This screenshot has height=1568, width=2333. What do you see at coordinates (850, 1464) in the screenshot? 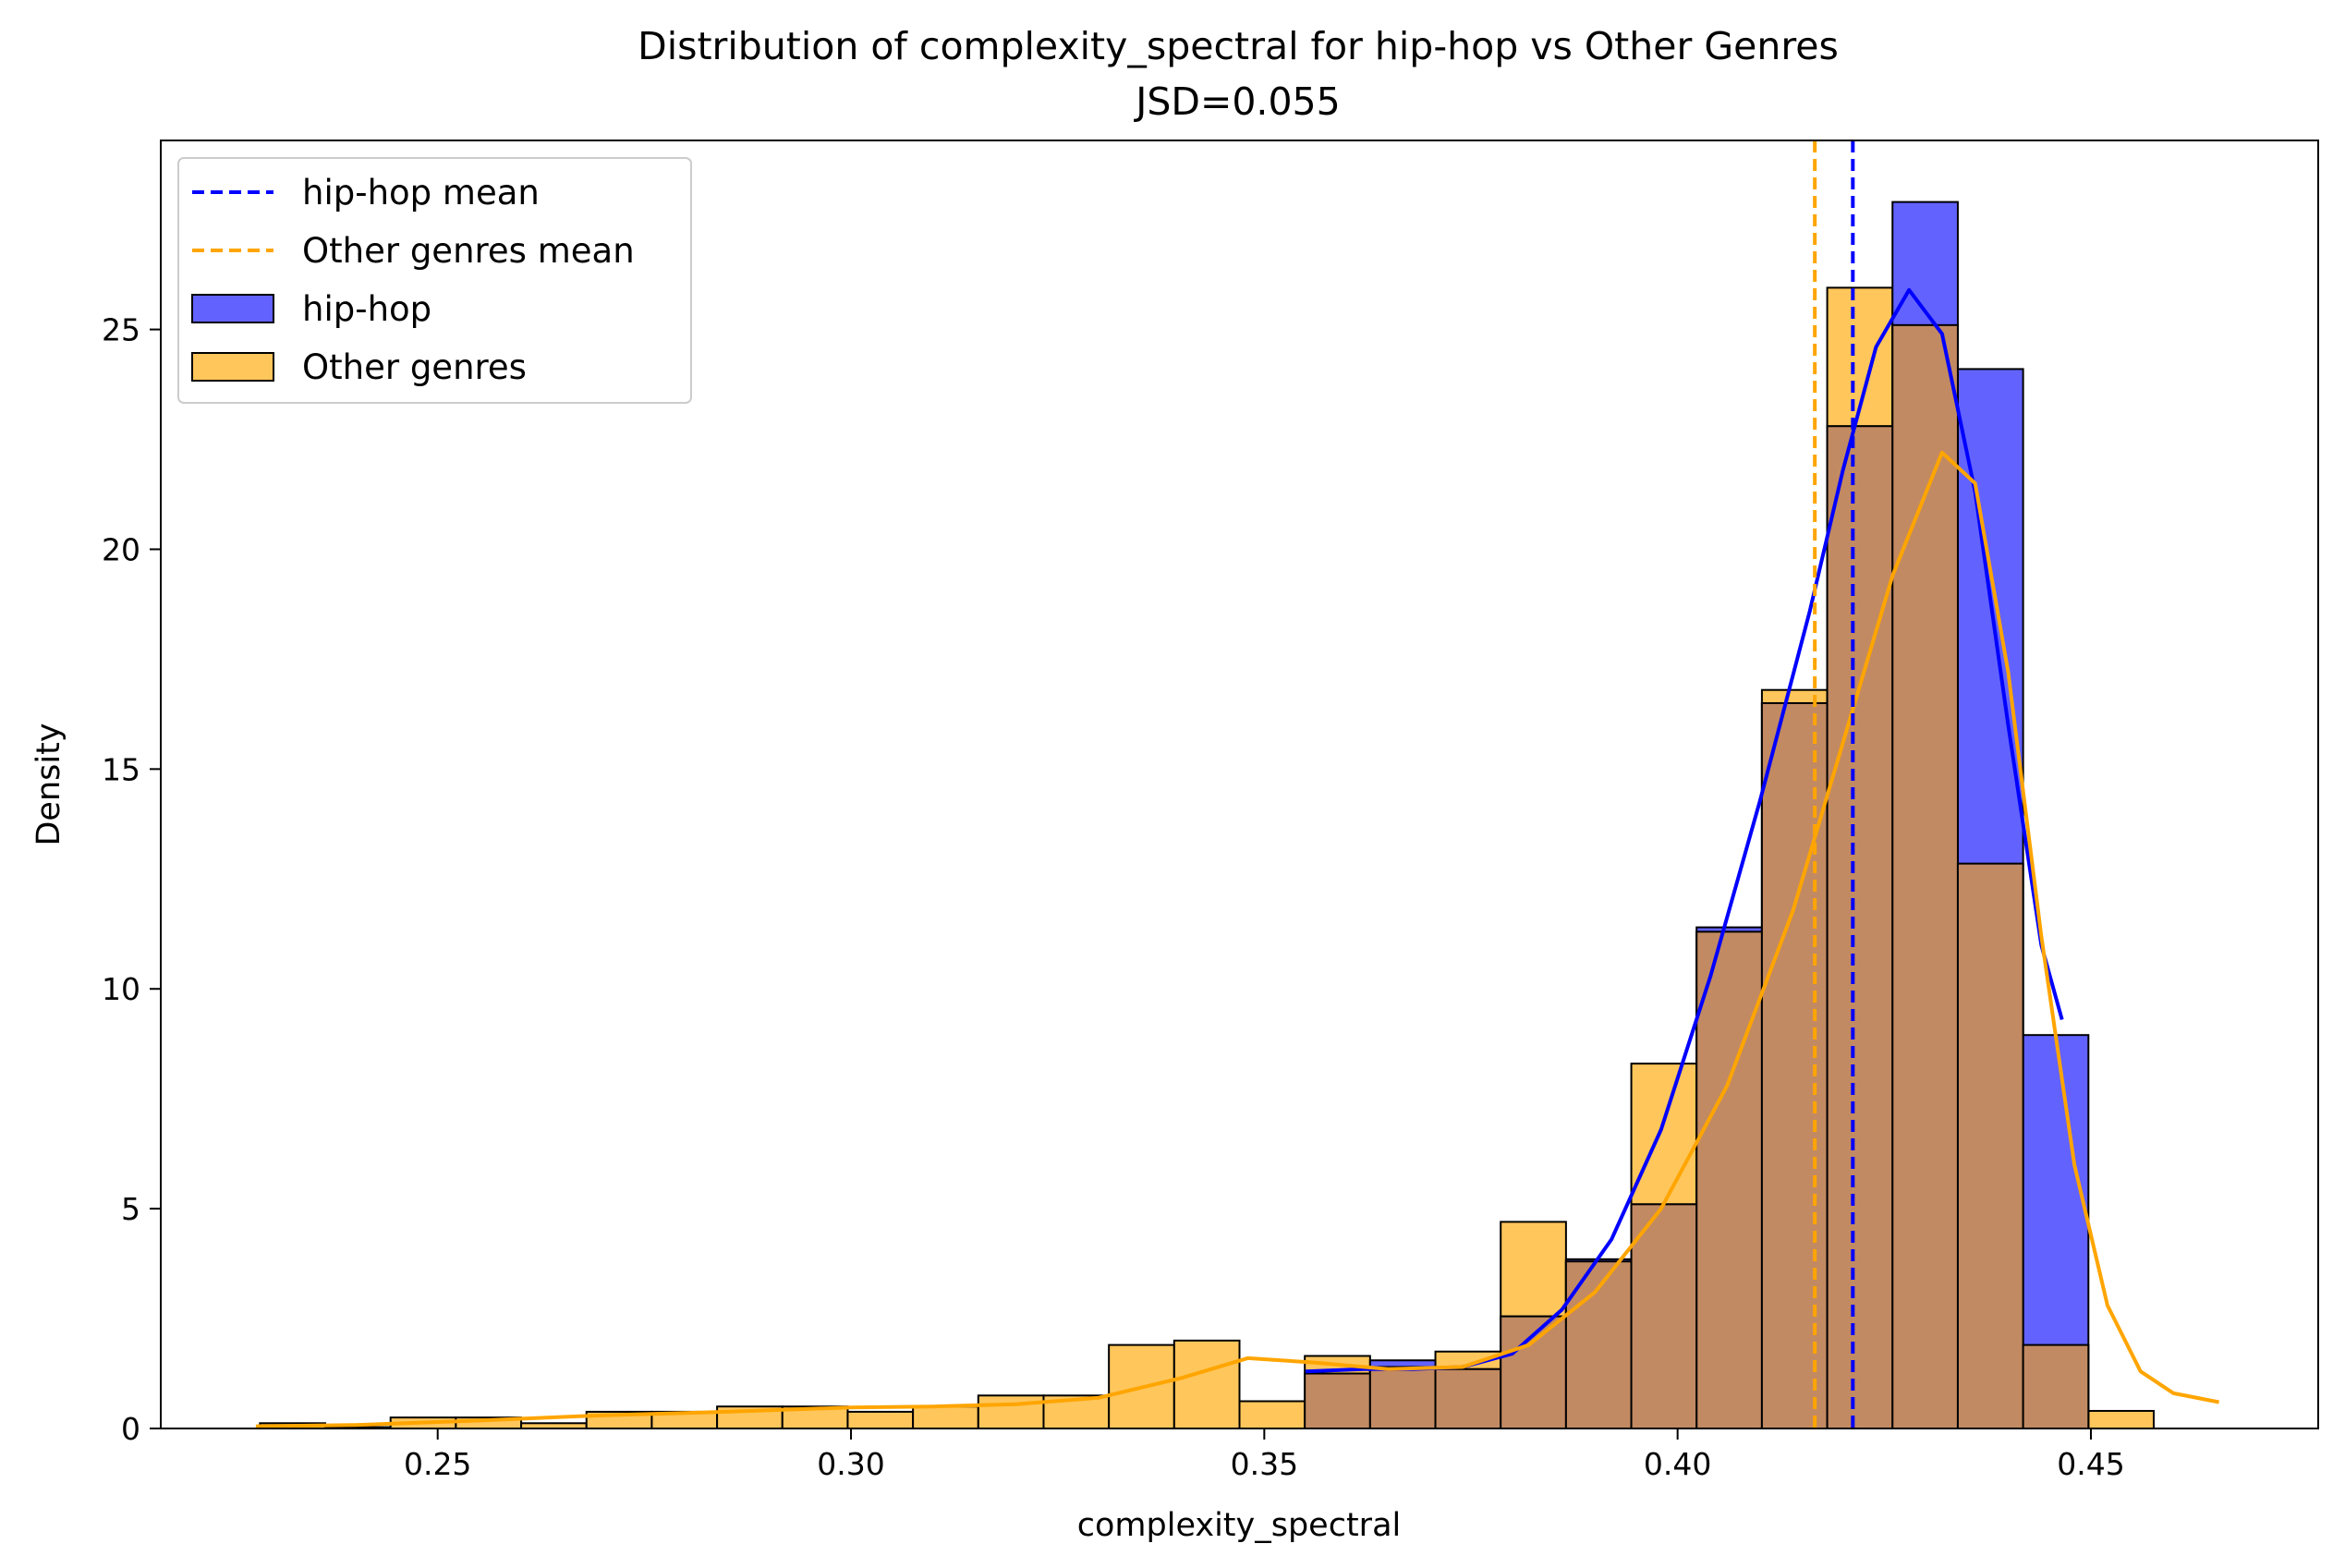
I see `x-tick-label: 0.30` at bounding box center [850, 1464].